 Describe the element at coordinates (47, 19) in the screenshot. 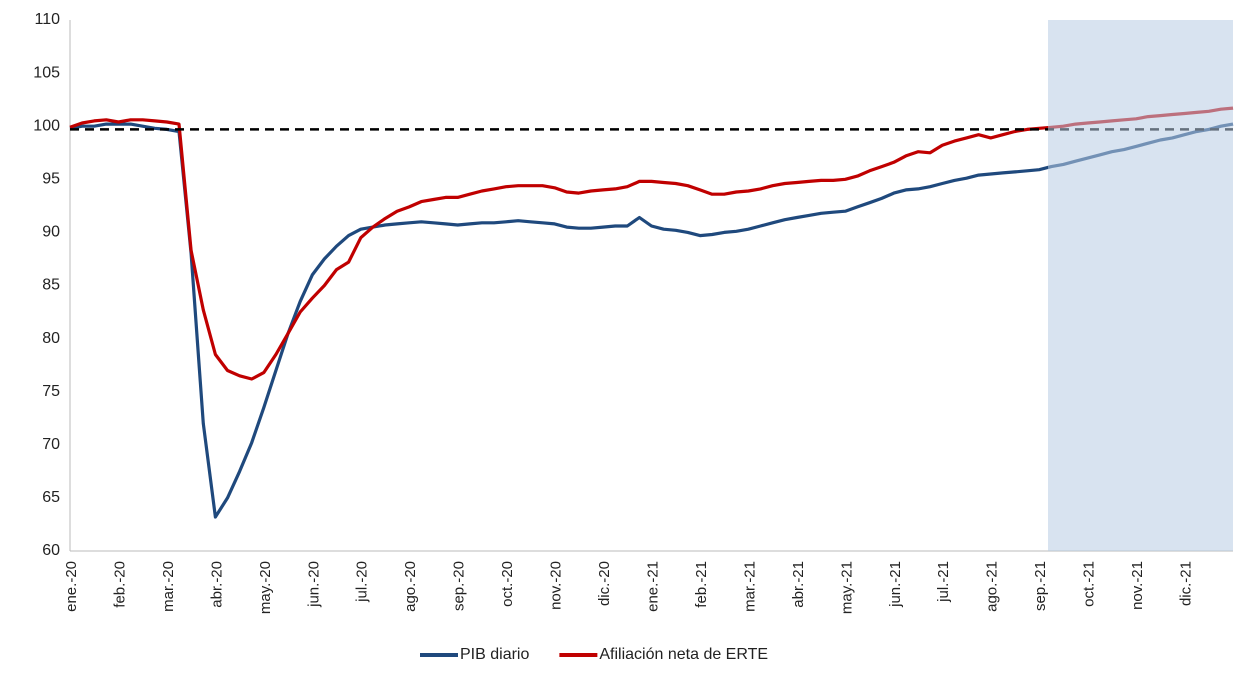

I see `y-tick-label: 110` at that location.